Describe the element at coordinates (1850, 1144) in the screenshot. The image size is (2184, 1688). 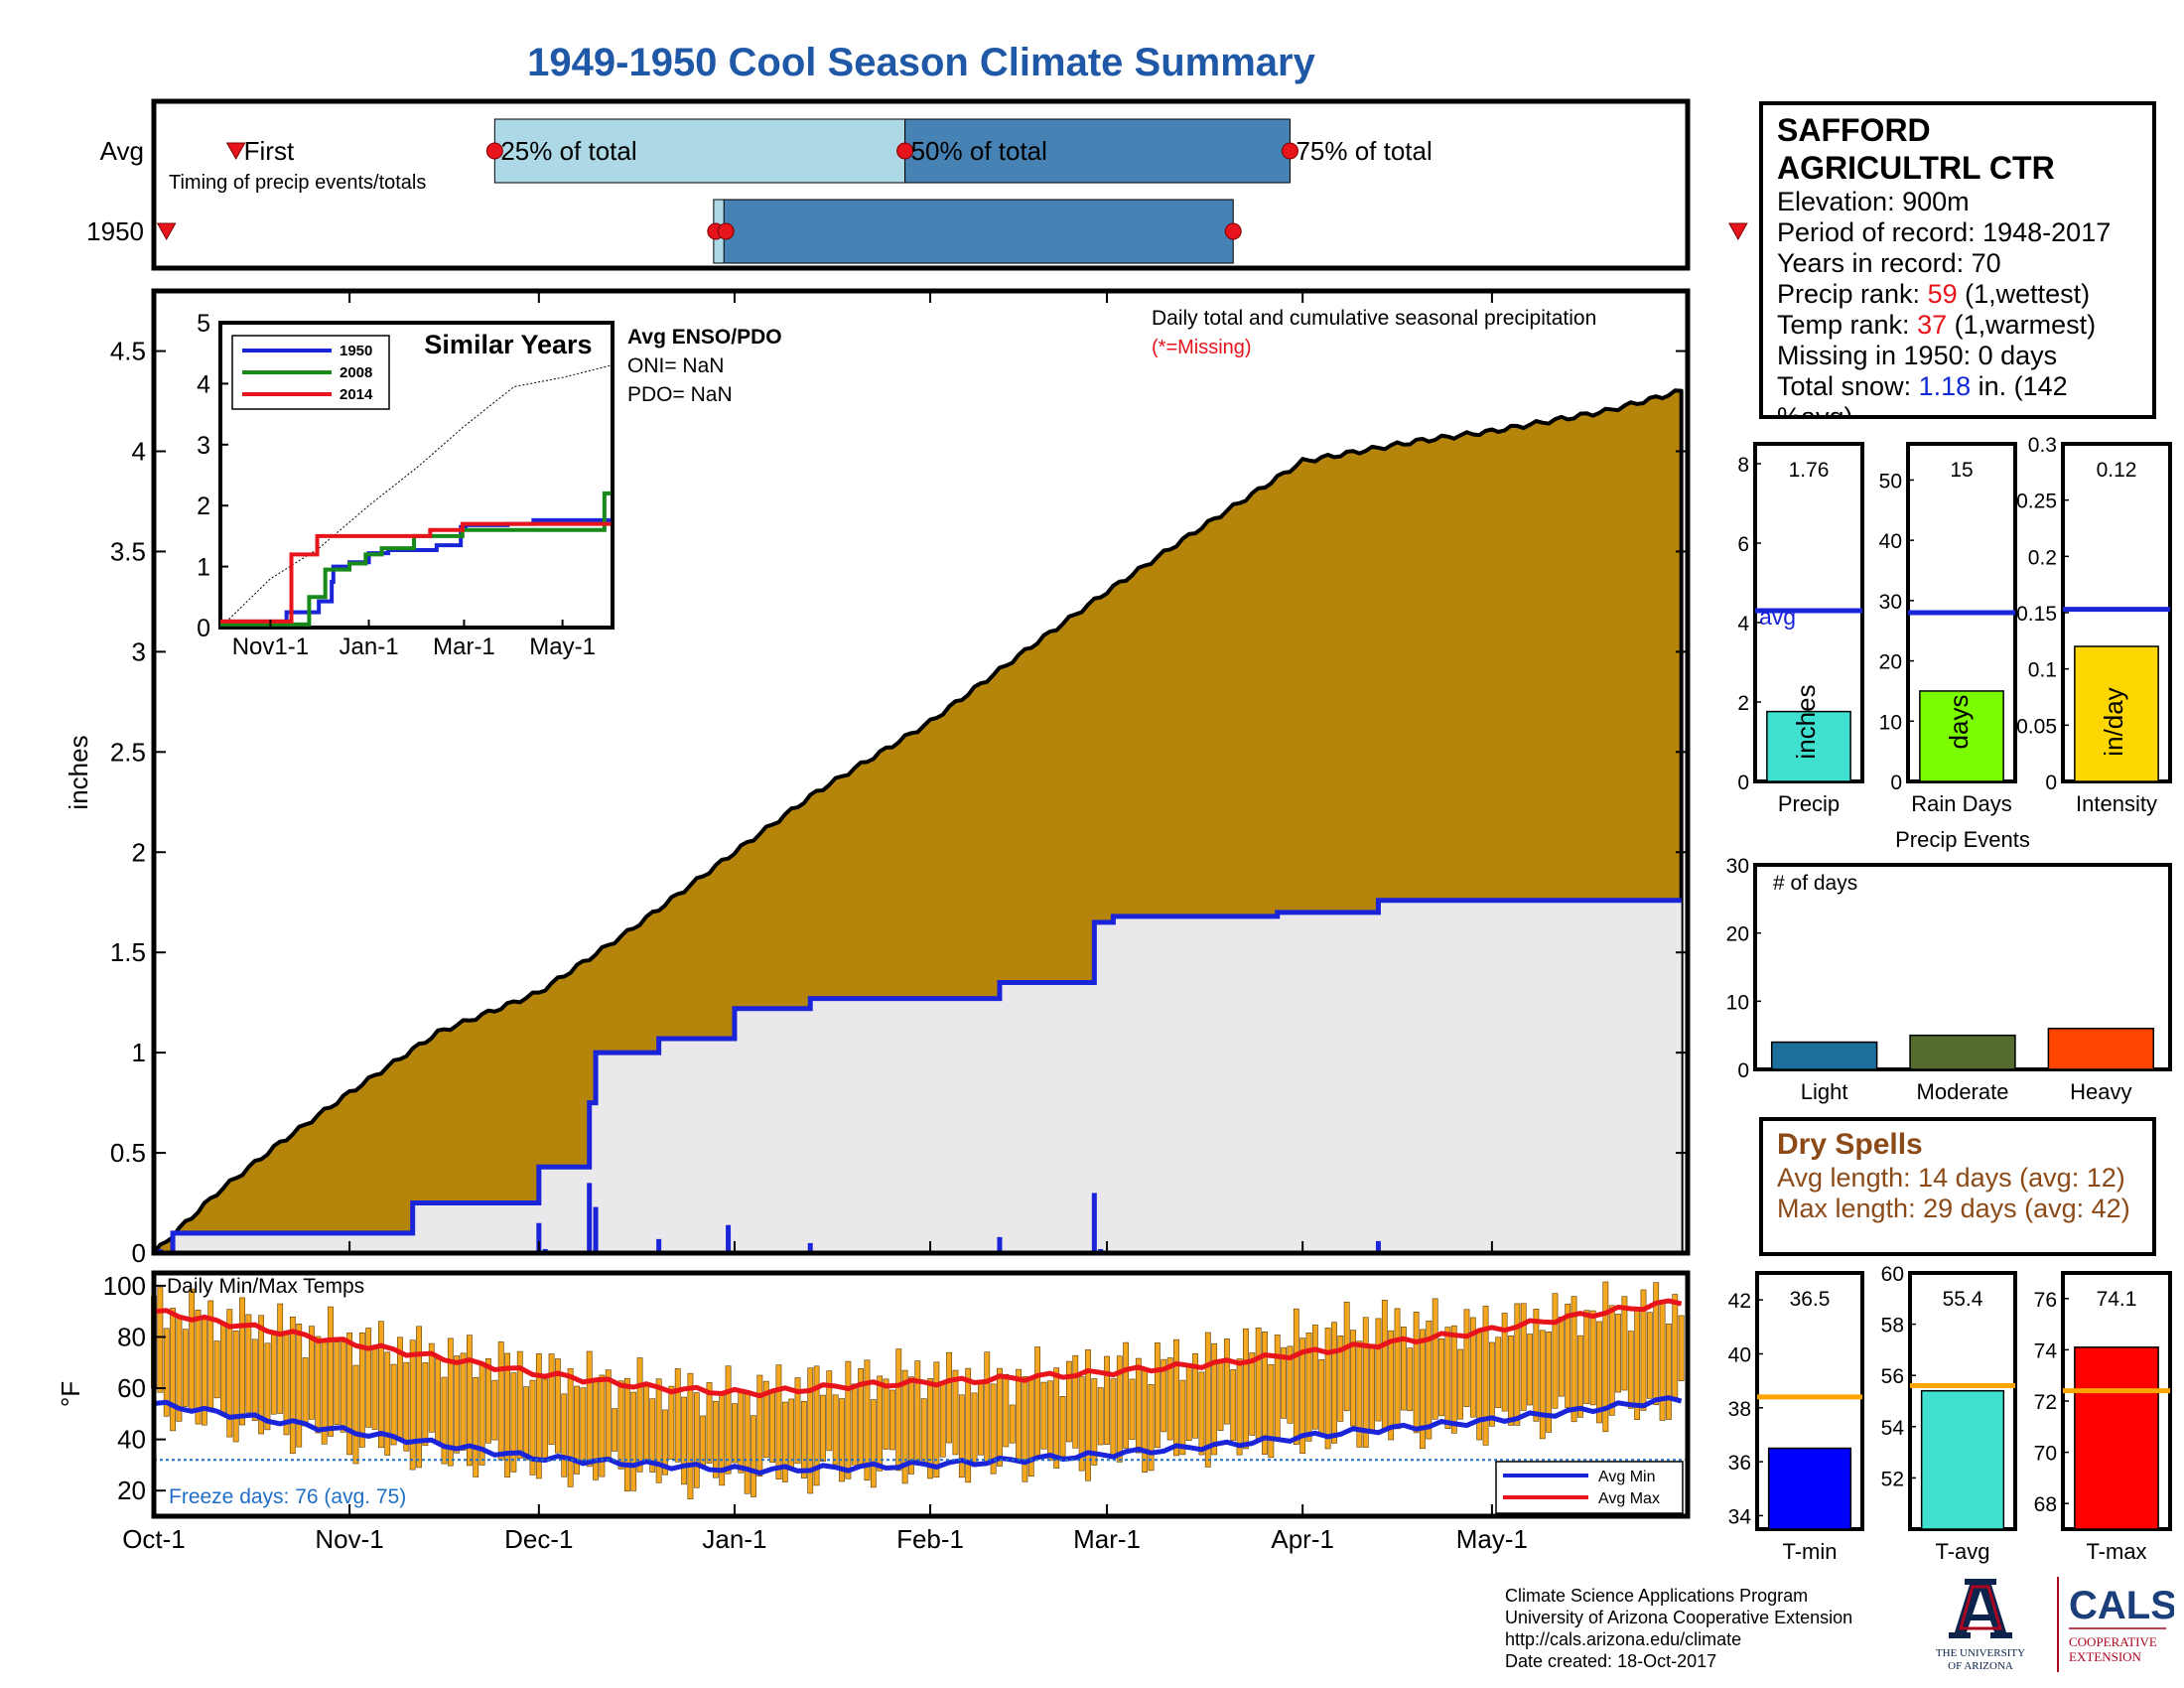
I see `dry-spells-title: Dry Spells` at that location.